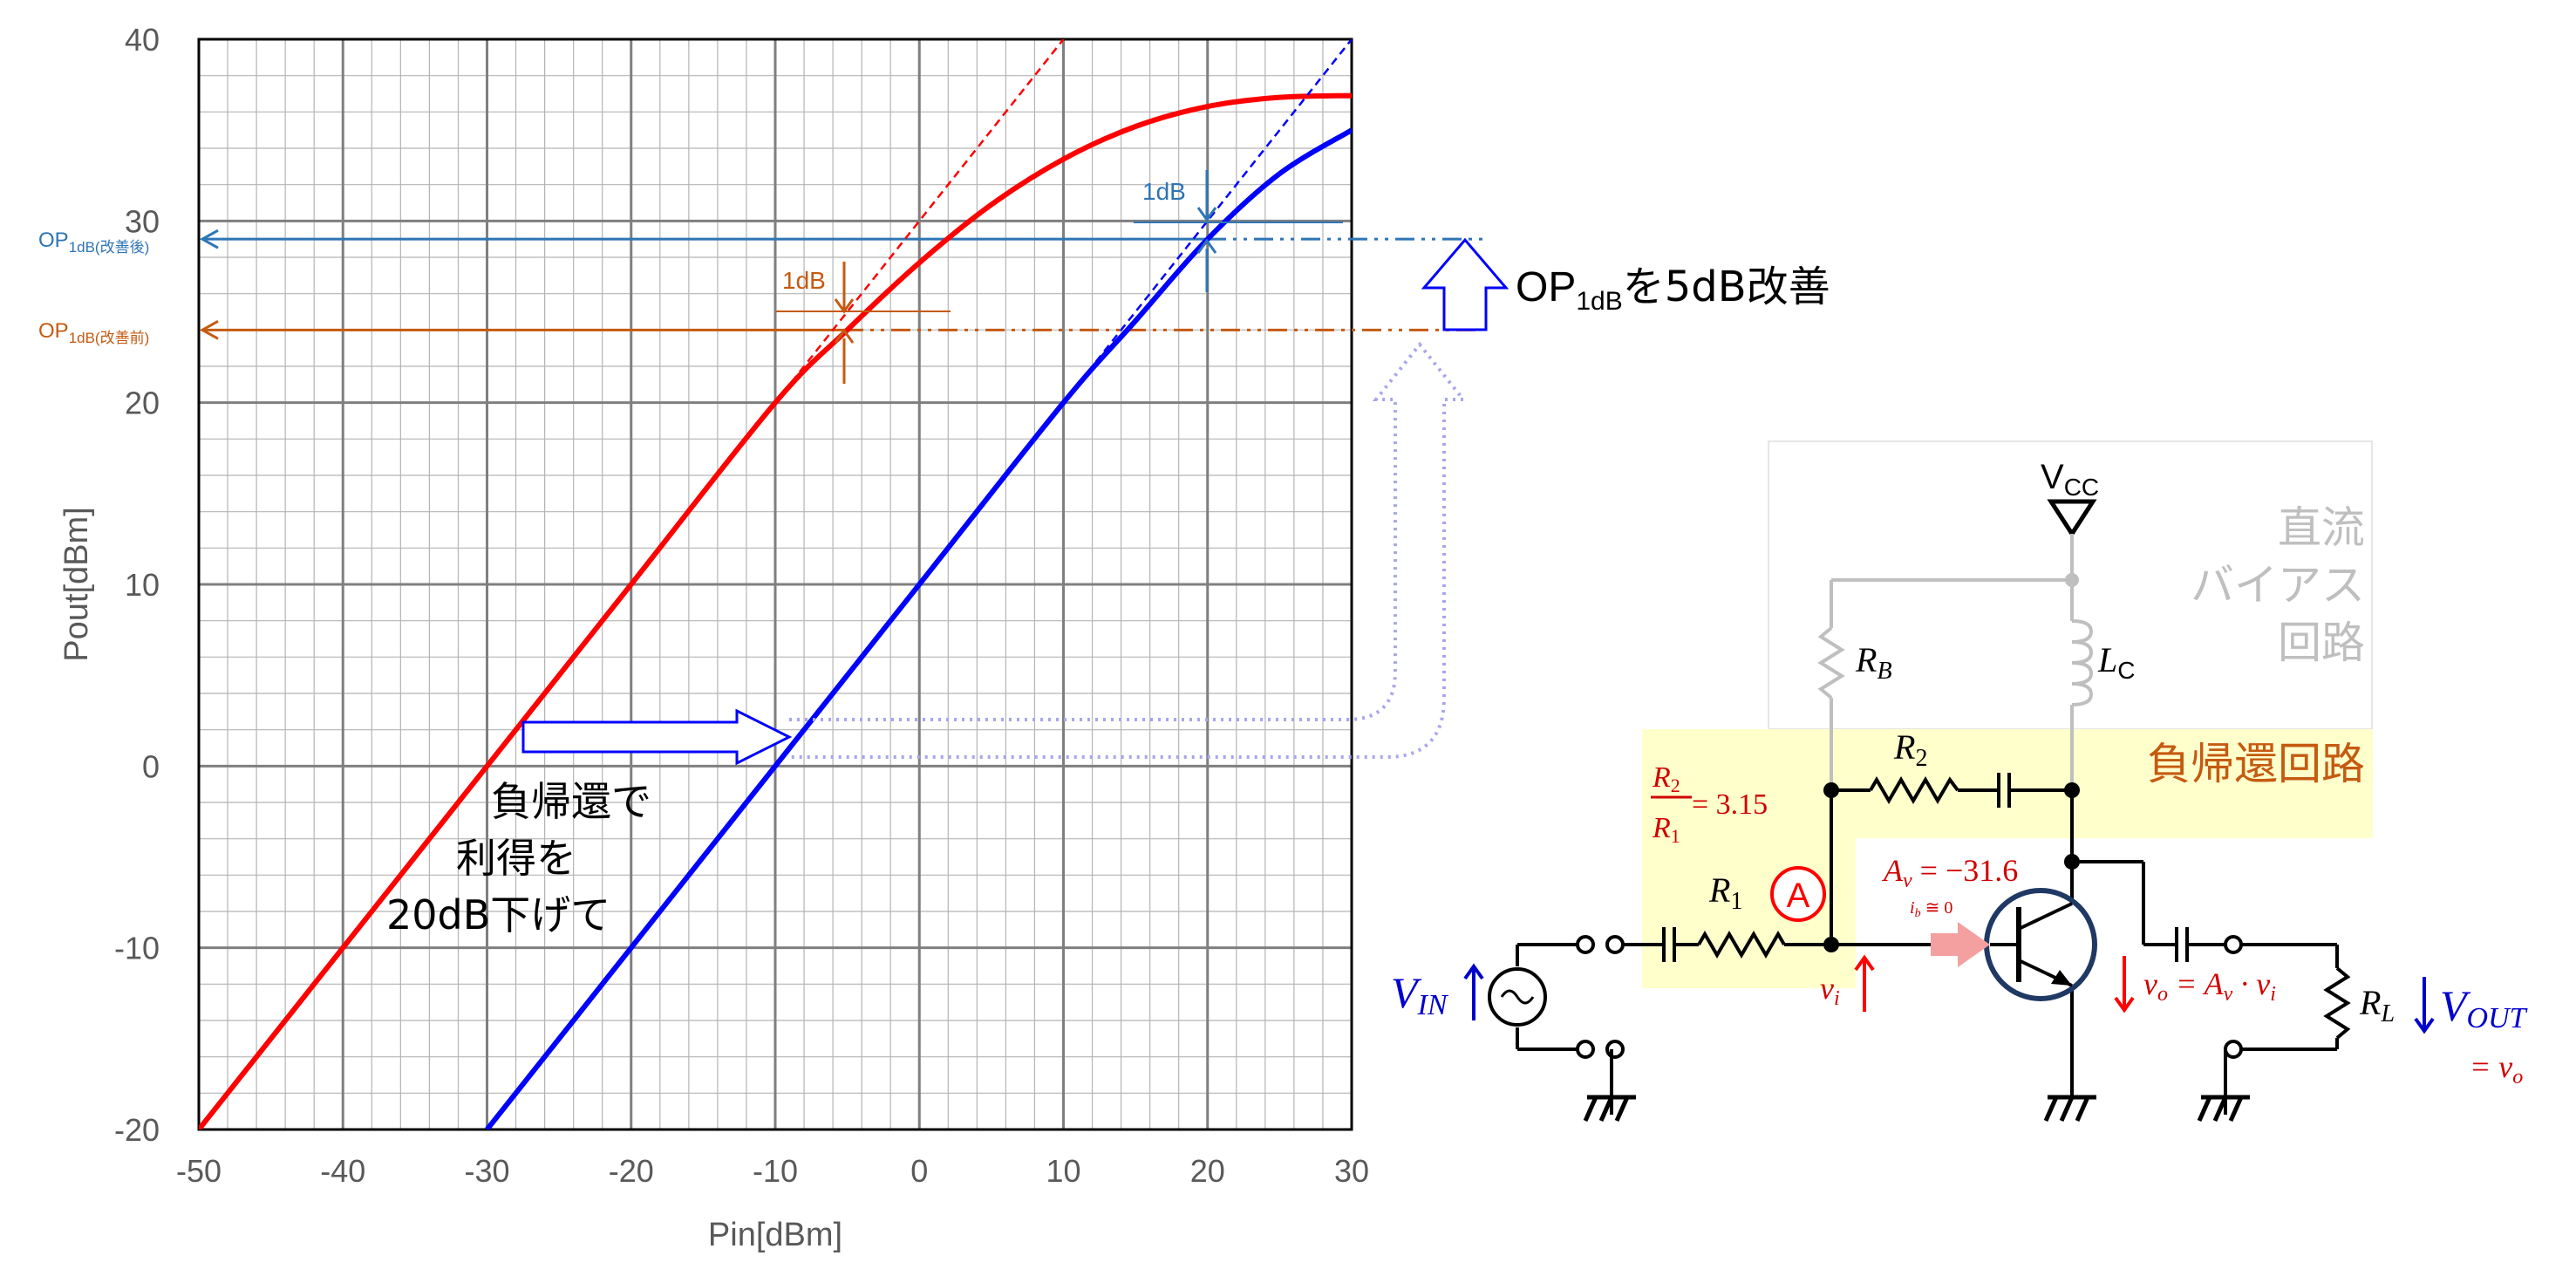  Describe the element at coordinates (1351, 1171) in the screenshot. I see `x-tick-label: 30` at that location.